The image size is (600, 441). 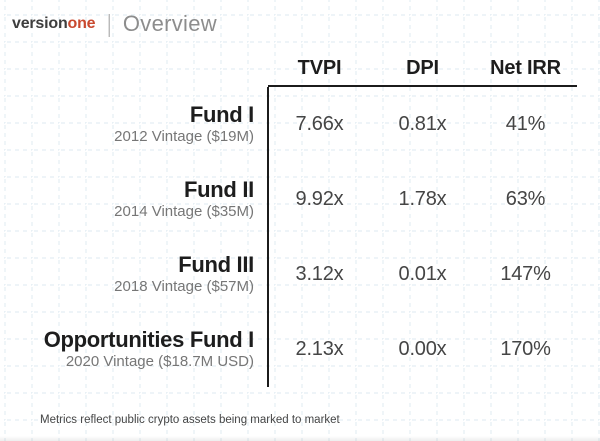 What do you see at coordinates (184, 212) in the screenshot?
I see `fund-vintage: 2014 Vintage ($35M)` at bounding box center [184, 212].